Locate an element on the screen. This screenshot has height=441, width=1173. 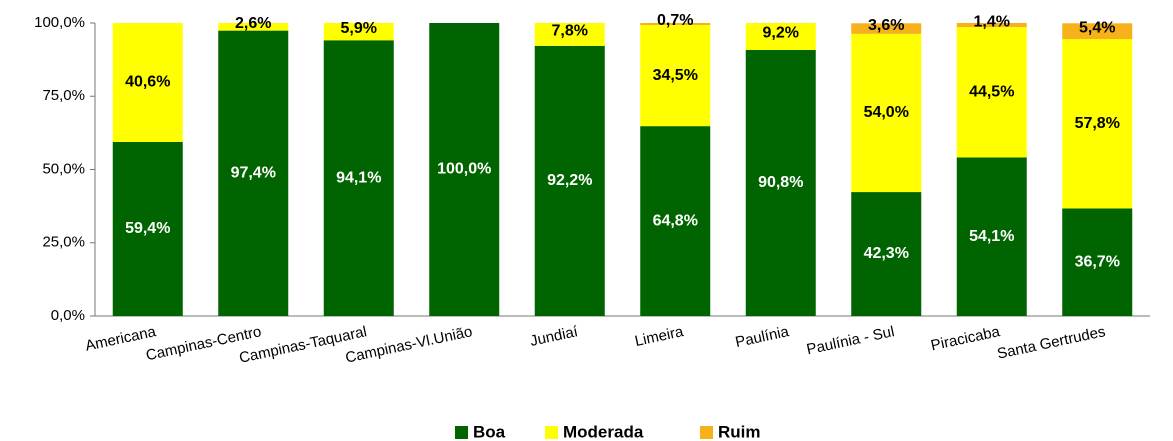
data-label: 42,3% is located at coordinates (886, 253).